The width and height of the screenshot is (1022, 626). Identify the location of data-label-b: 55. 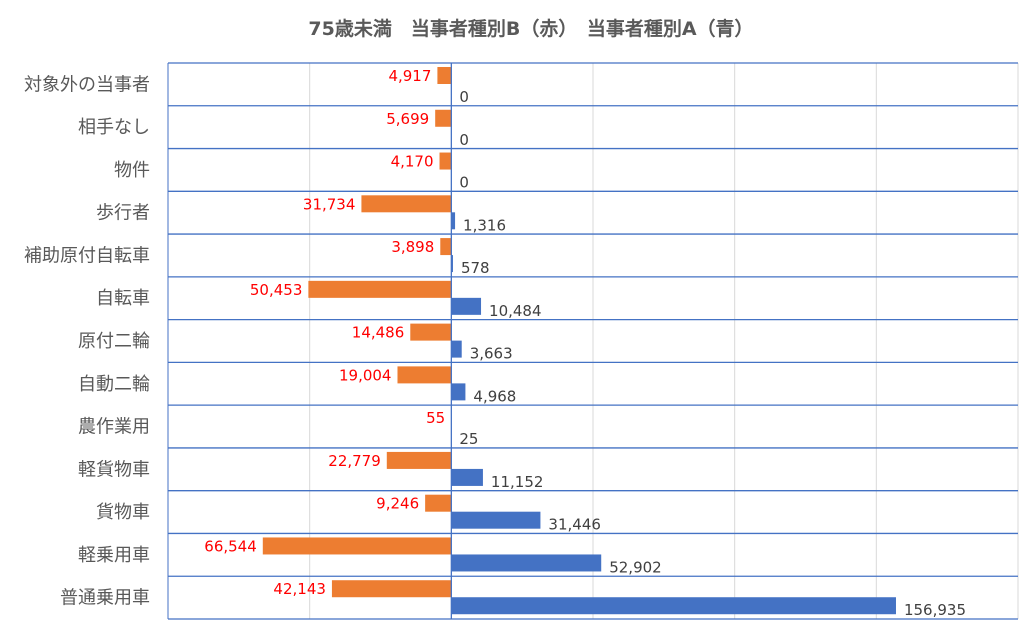
(435, 418).